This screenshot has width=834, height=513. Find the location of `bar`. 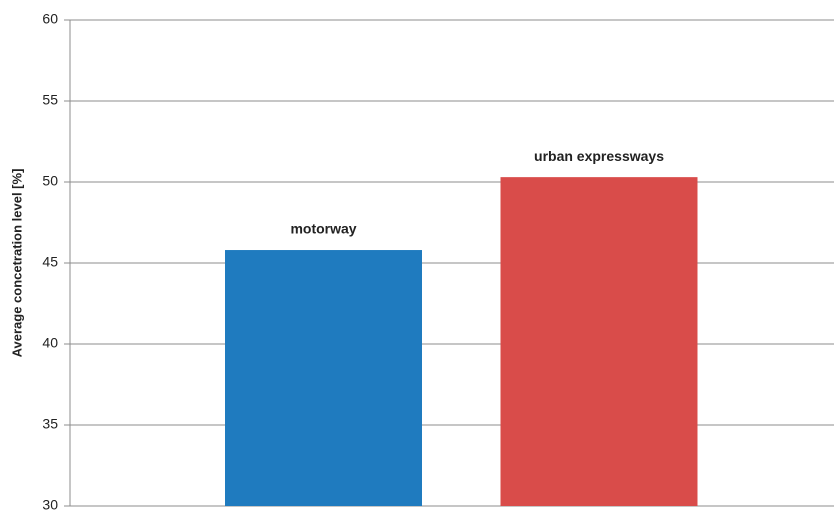

bar is located at coordinates (323, 378).